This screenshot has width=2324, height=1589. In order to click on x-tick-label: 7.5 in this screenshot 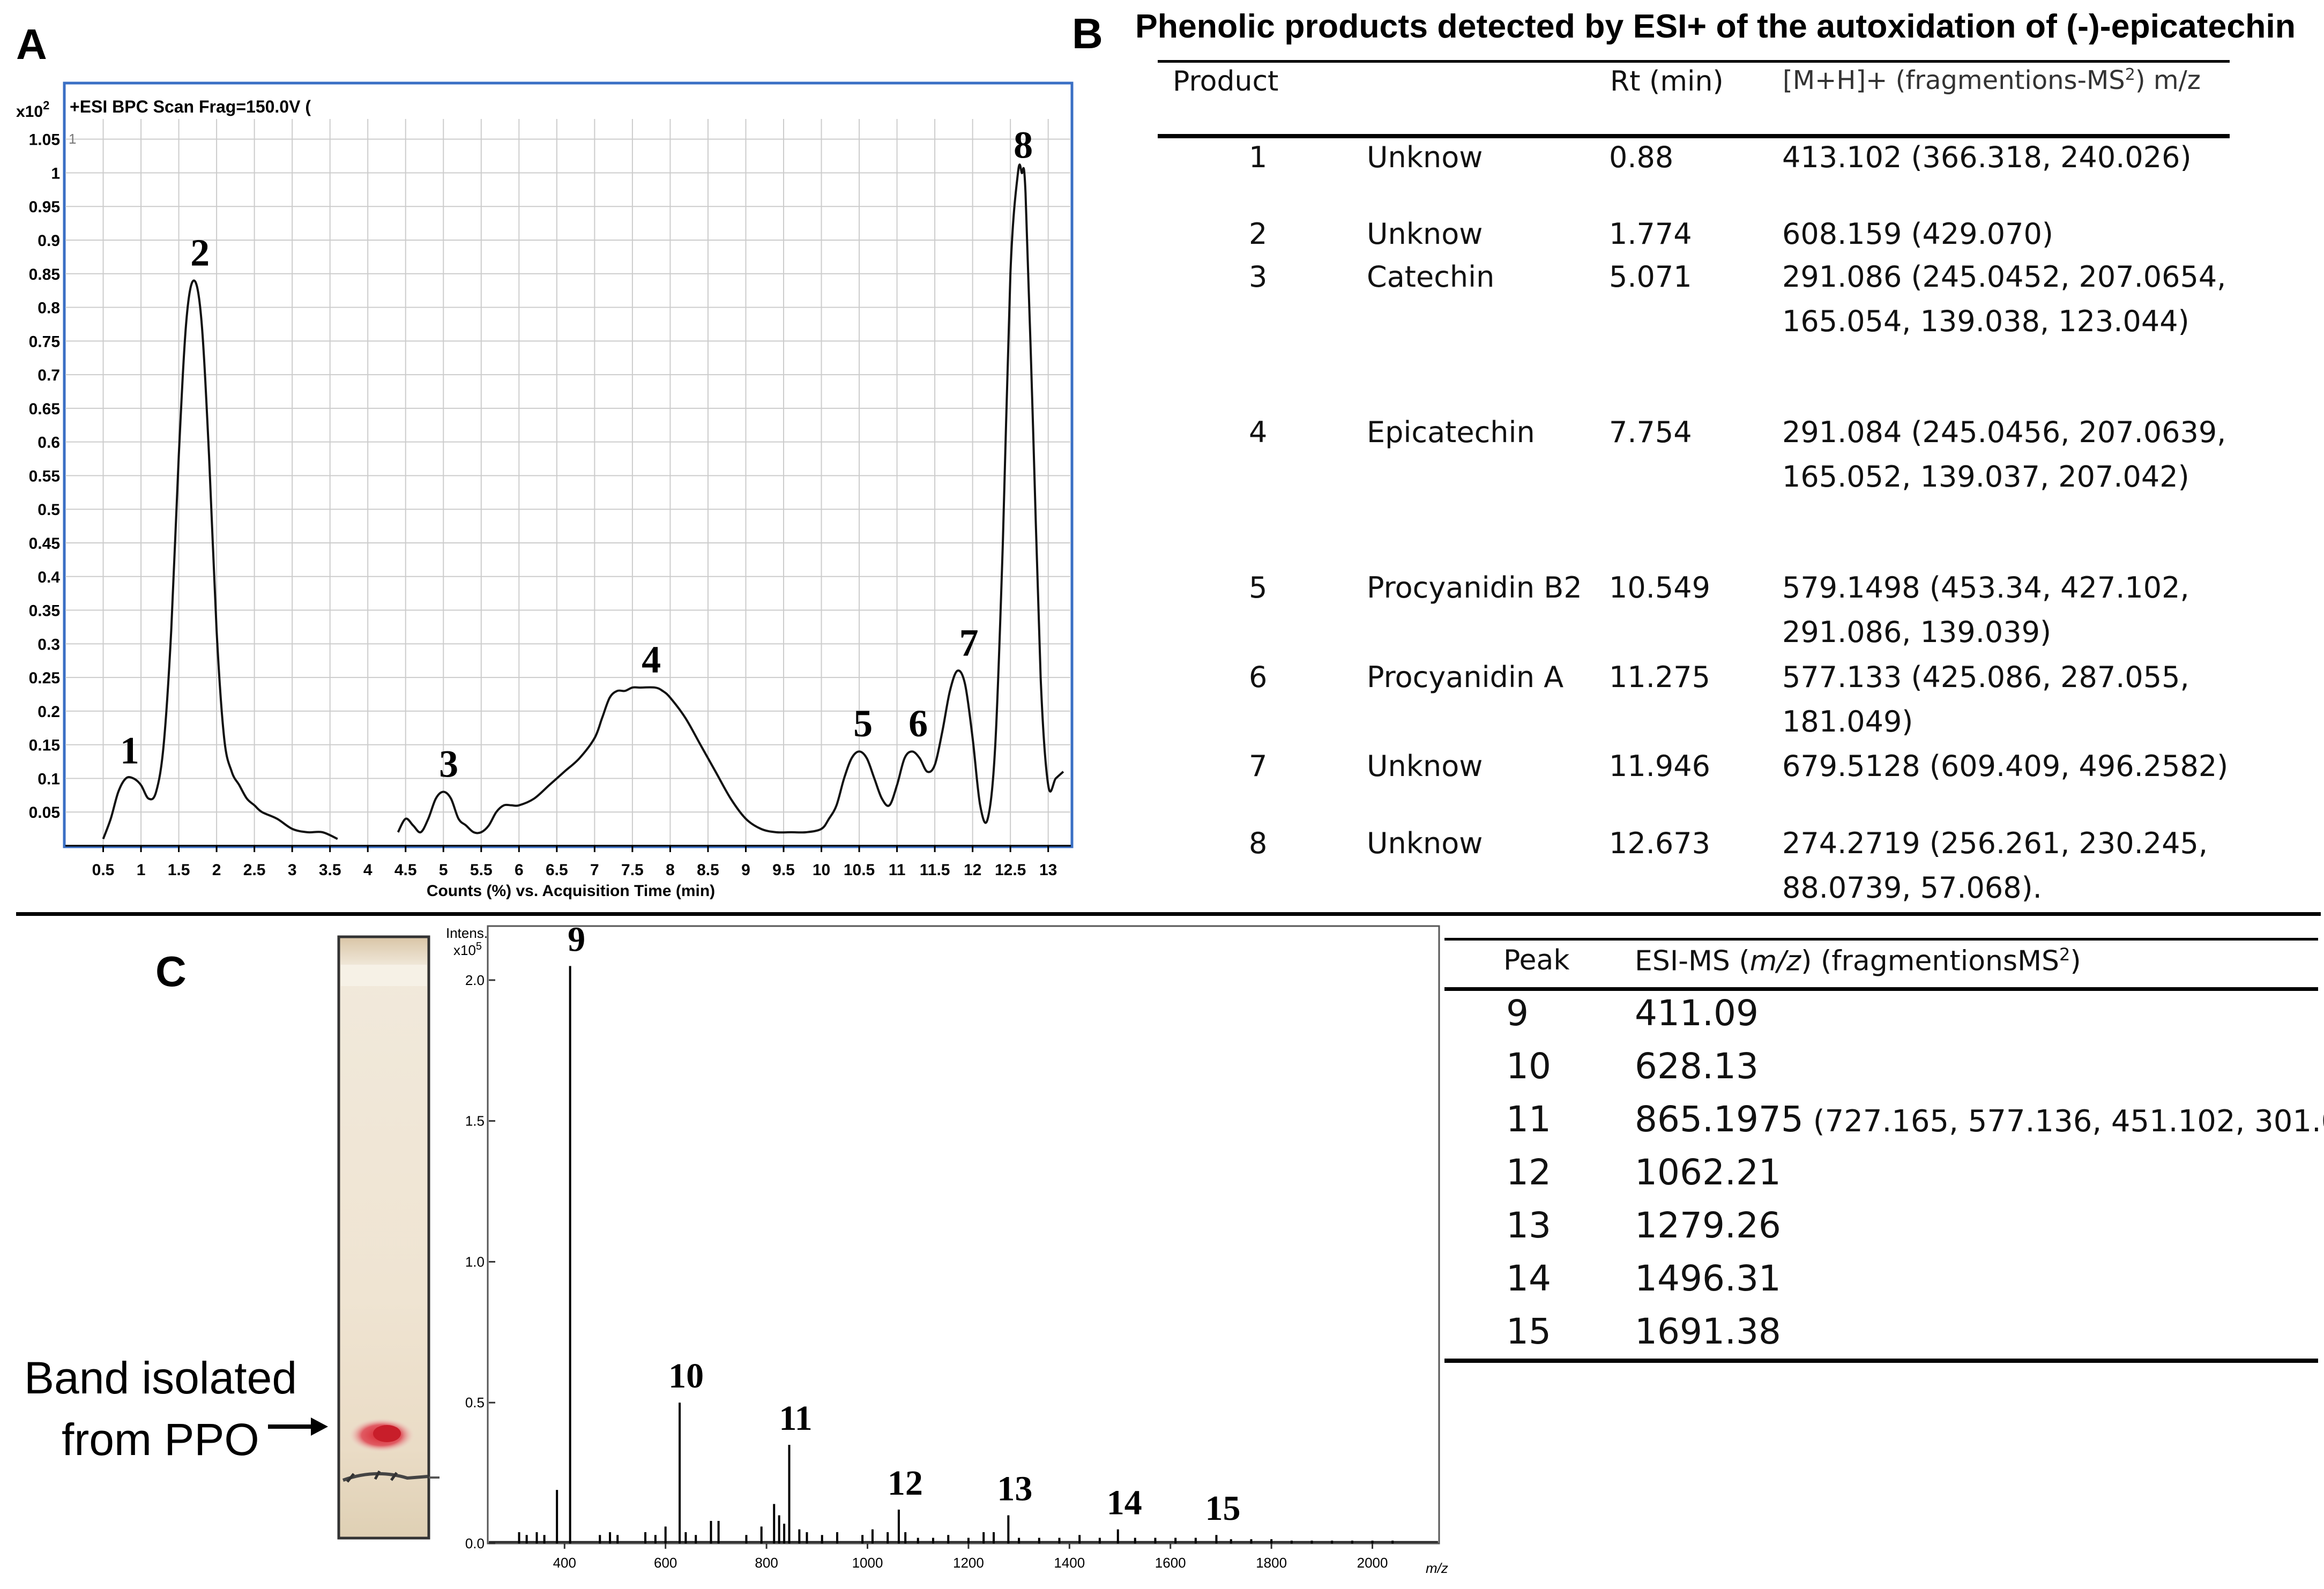, I will do `click(633, 870)`.